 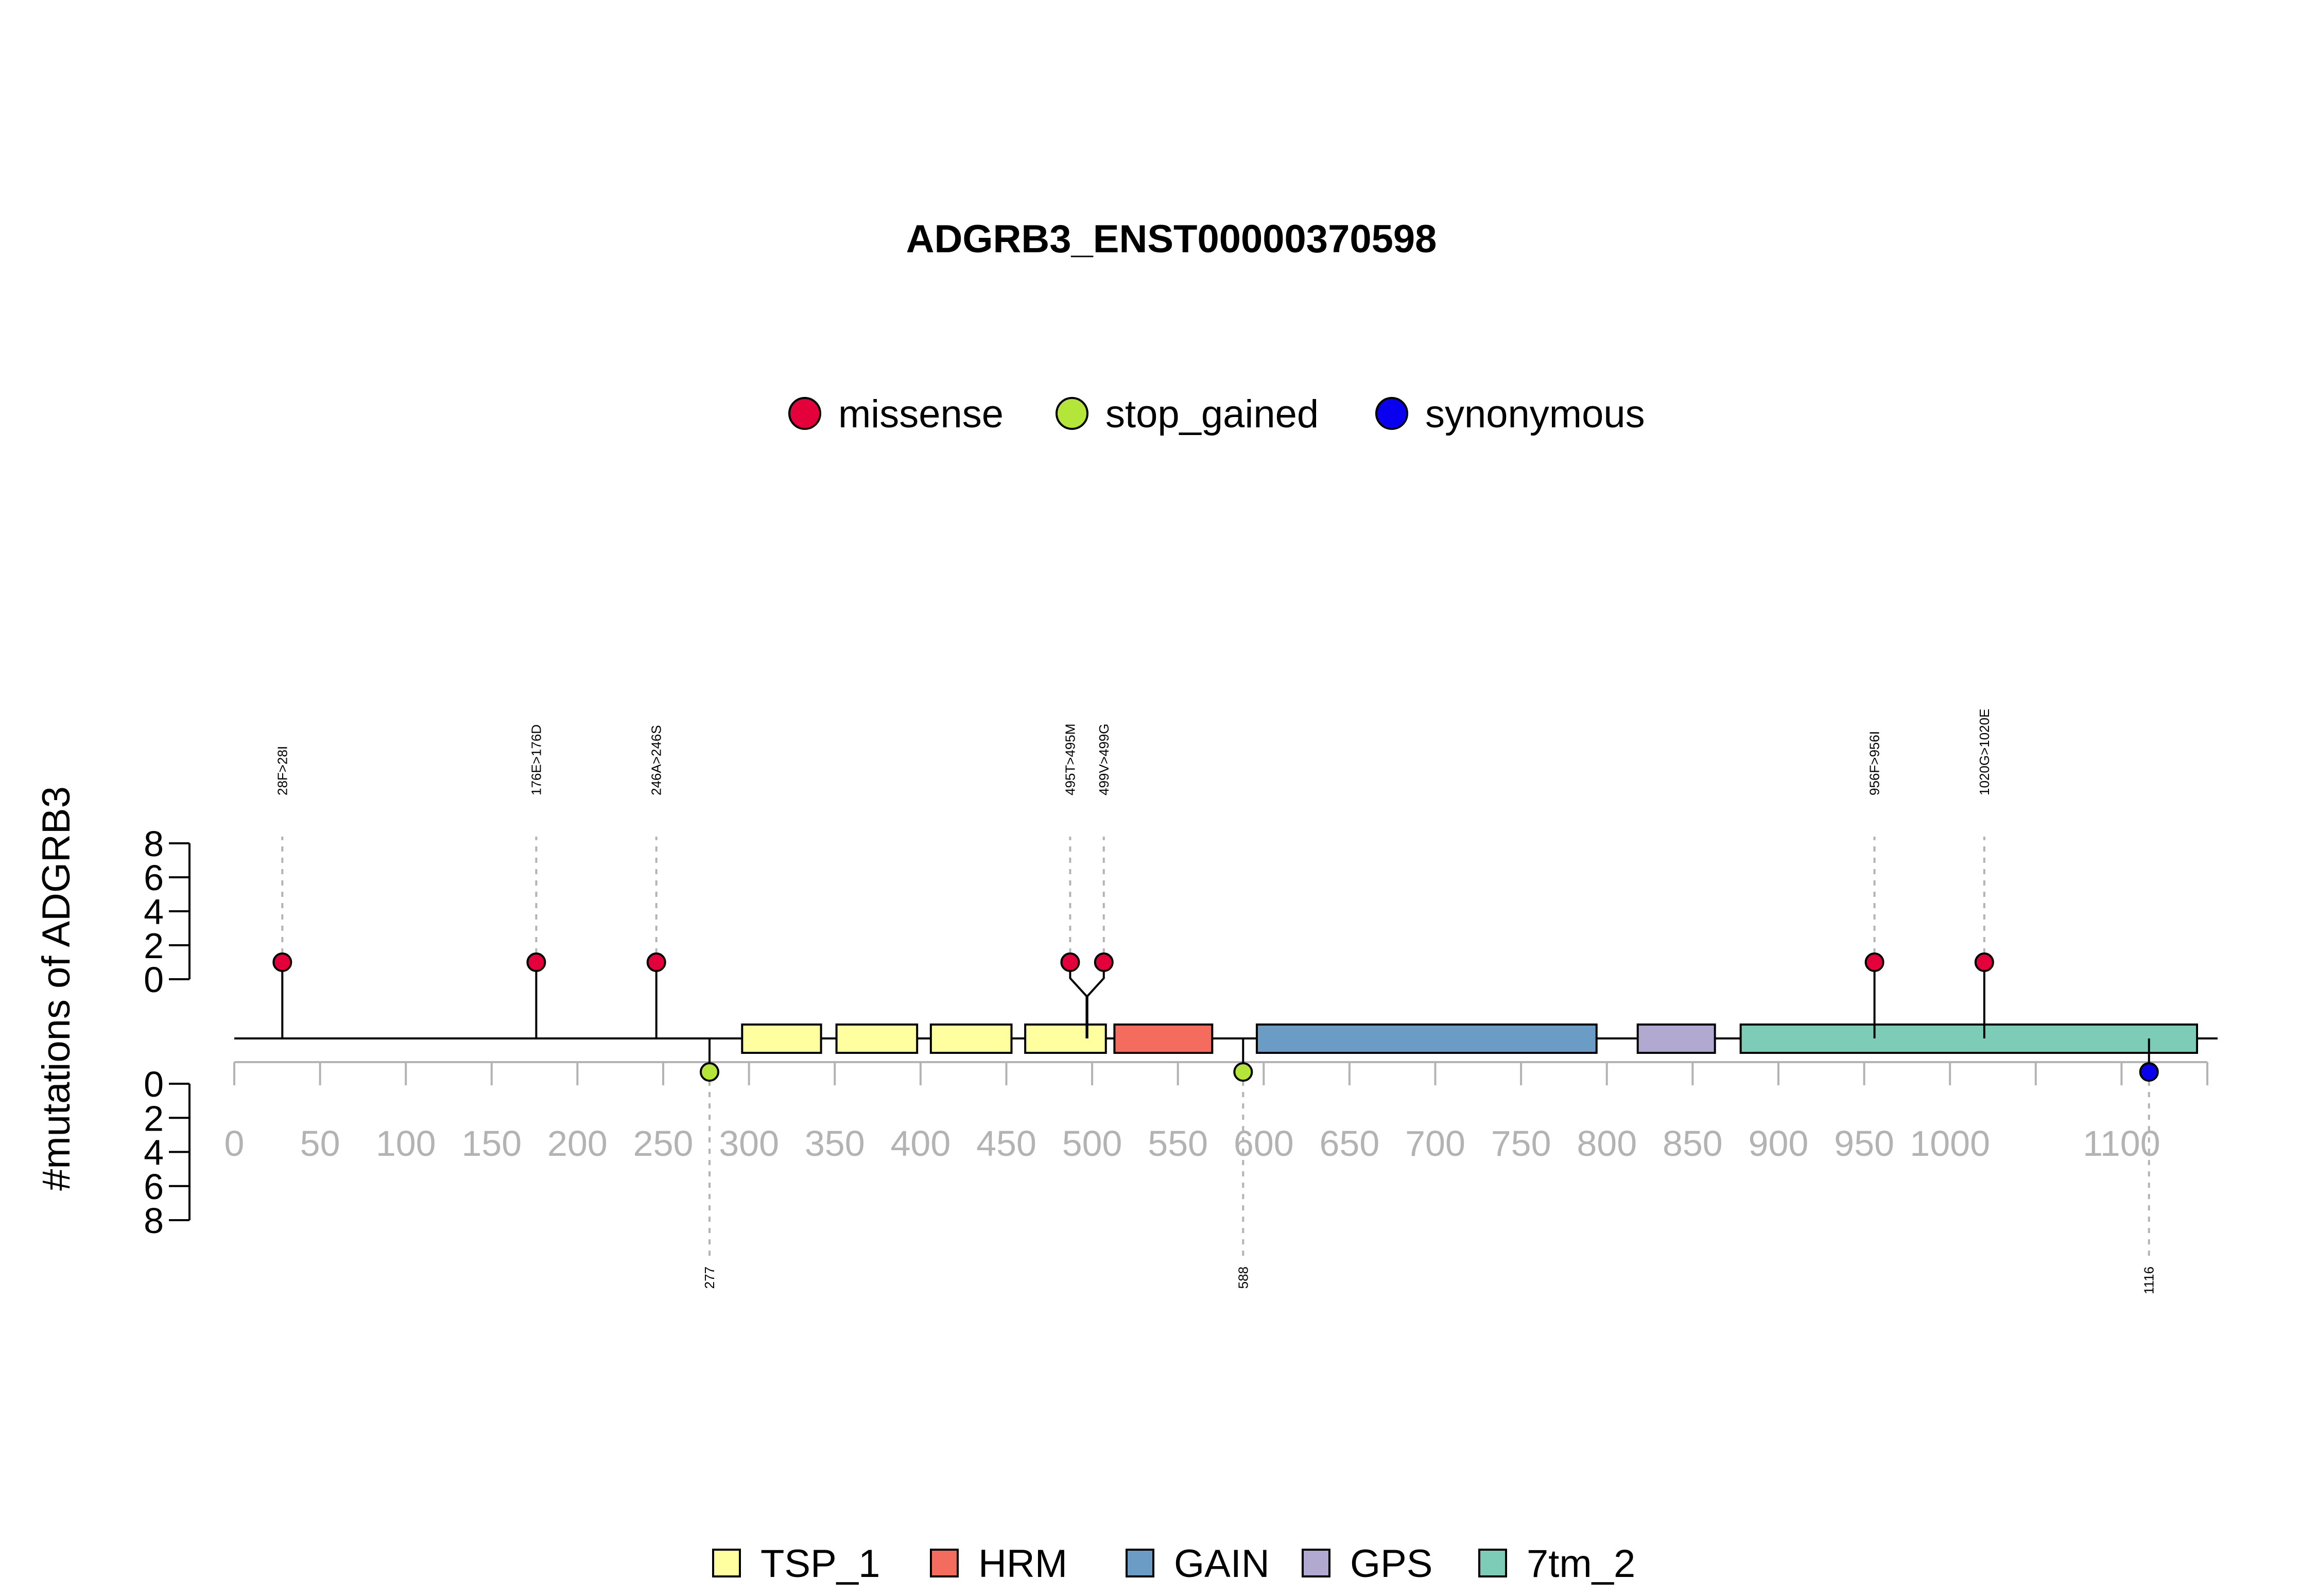 I want to click on mutation-label: 1020G>1020E, so click(x=1984, y=752).